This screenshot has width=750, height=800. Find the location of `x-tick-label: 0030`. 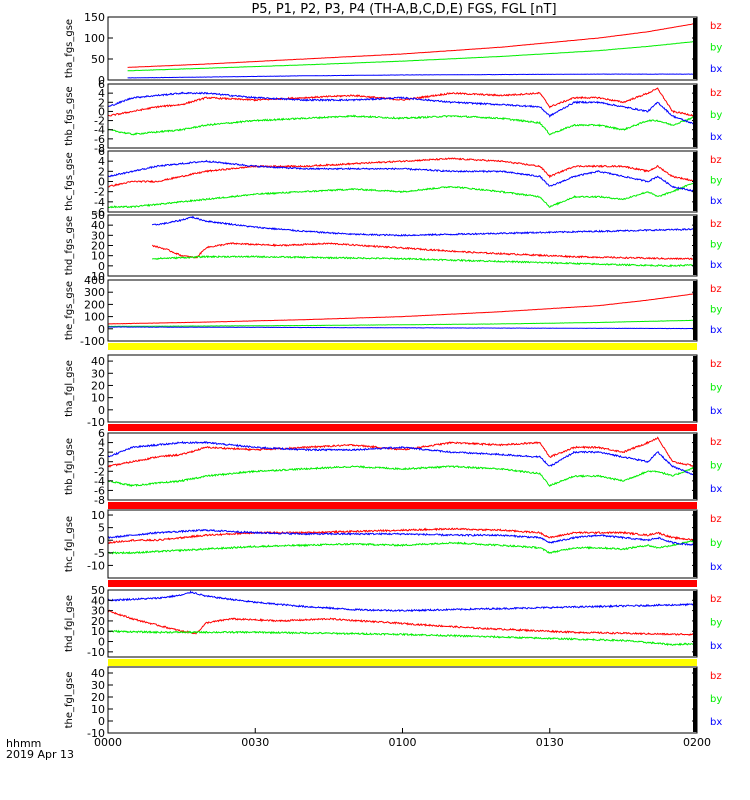

x-tick-label: 0030 is located at coordinates (255, 742).